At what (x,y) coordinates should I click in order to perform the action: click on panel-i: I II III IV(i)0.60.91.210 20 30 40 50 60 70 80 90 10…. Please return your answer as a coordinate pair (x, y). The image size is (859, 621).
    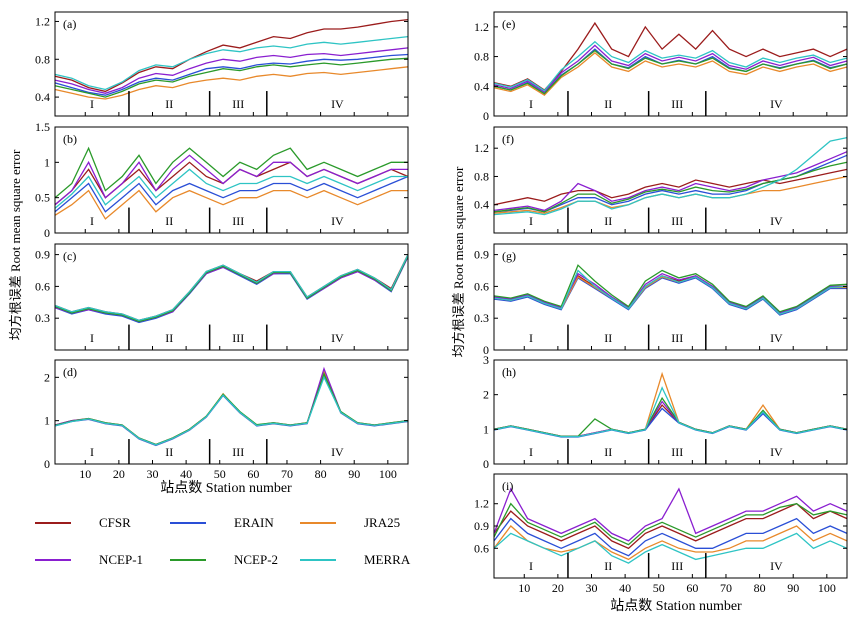
    Looking at the image, I should click on (661, 534).